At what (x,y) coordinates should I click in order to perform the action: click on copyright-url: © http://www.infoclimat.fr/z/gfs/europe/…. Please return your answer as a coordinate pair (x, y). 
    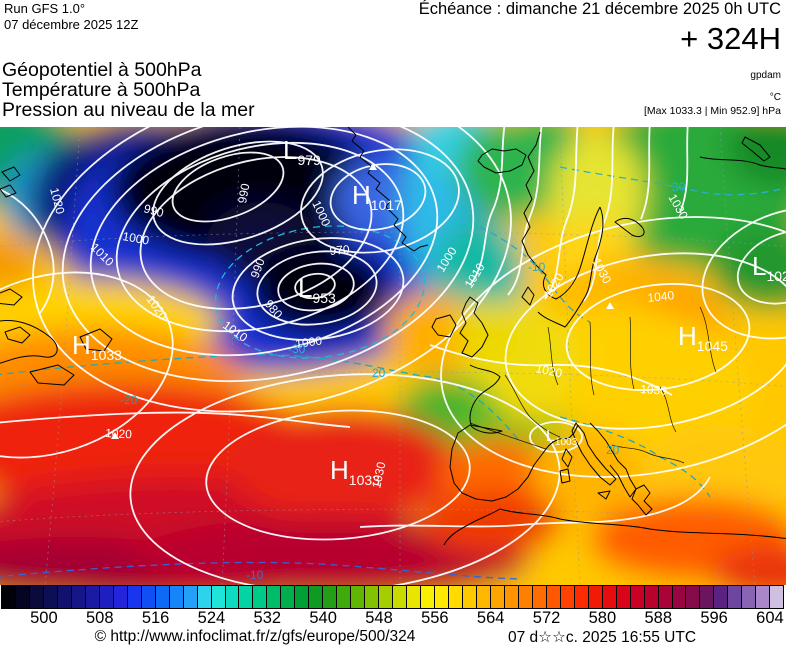
    Looking at the image, I should click on (255, 636).